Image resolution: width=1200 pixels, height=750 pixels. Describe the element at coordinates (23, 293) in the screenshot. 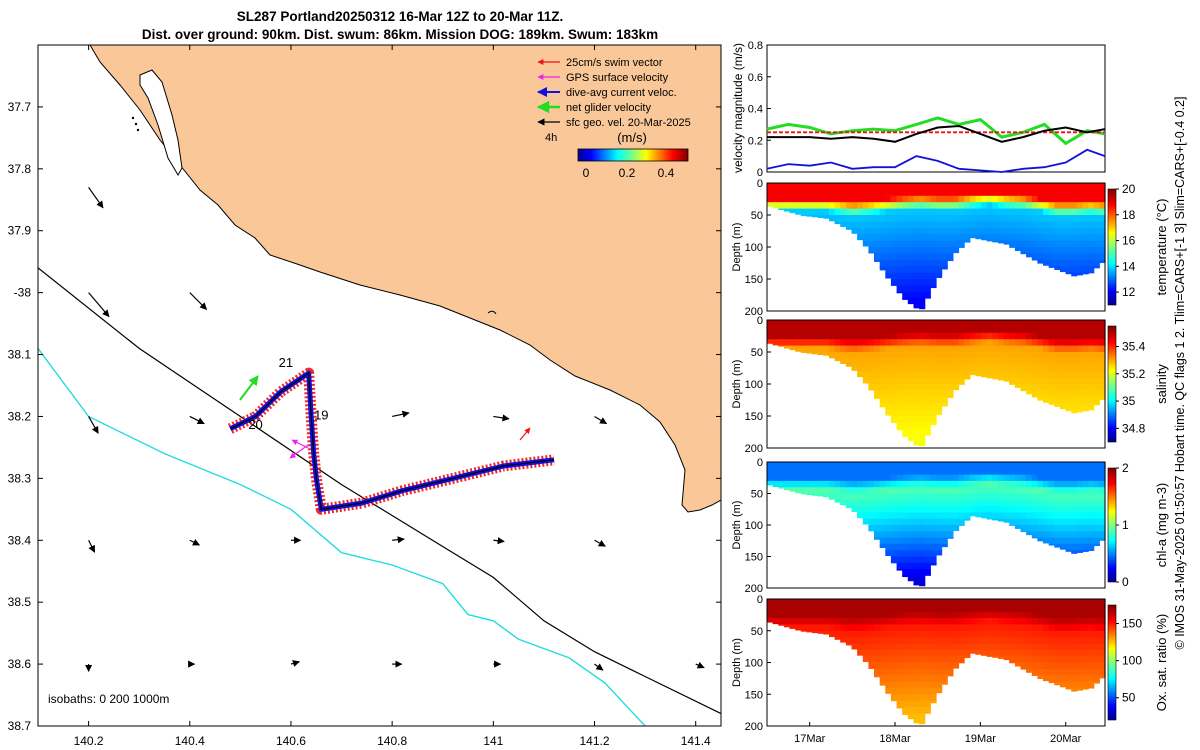

I see `map-y-tick-label: -38` at that location.